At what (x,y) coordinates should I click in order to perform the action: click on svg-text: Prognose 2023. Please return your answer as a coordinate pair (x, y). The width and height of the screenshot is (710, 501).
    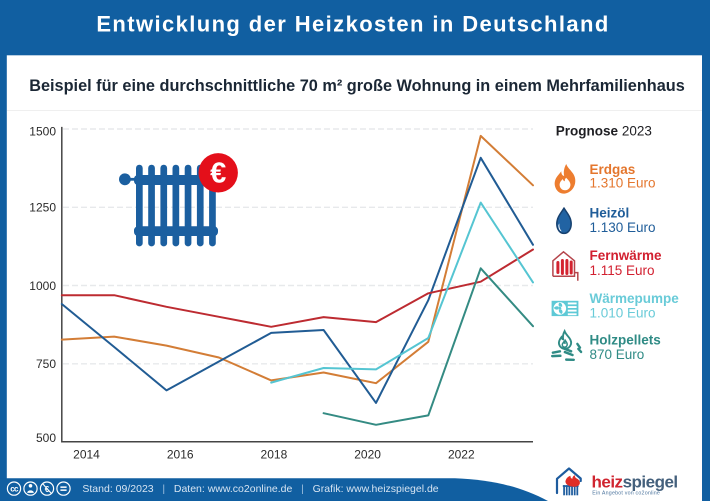
    Looking at the image, I should click on (604, 130).